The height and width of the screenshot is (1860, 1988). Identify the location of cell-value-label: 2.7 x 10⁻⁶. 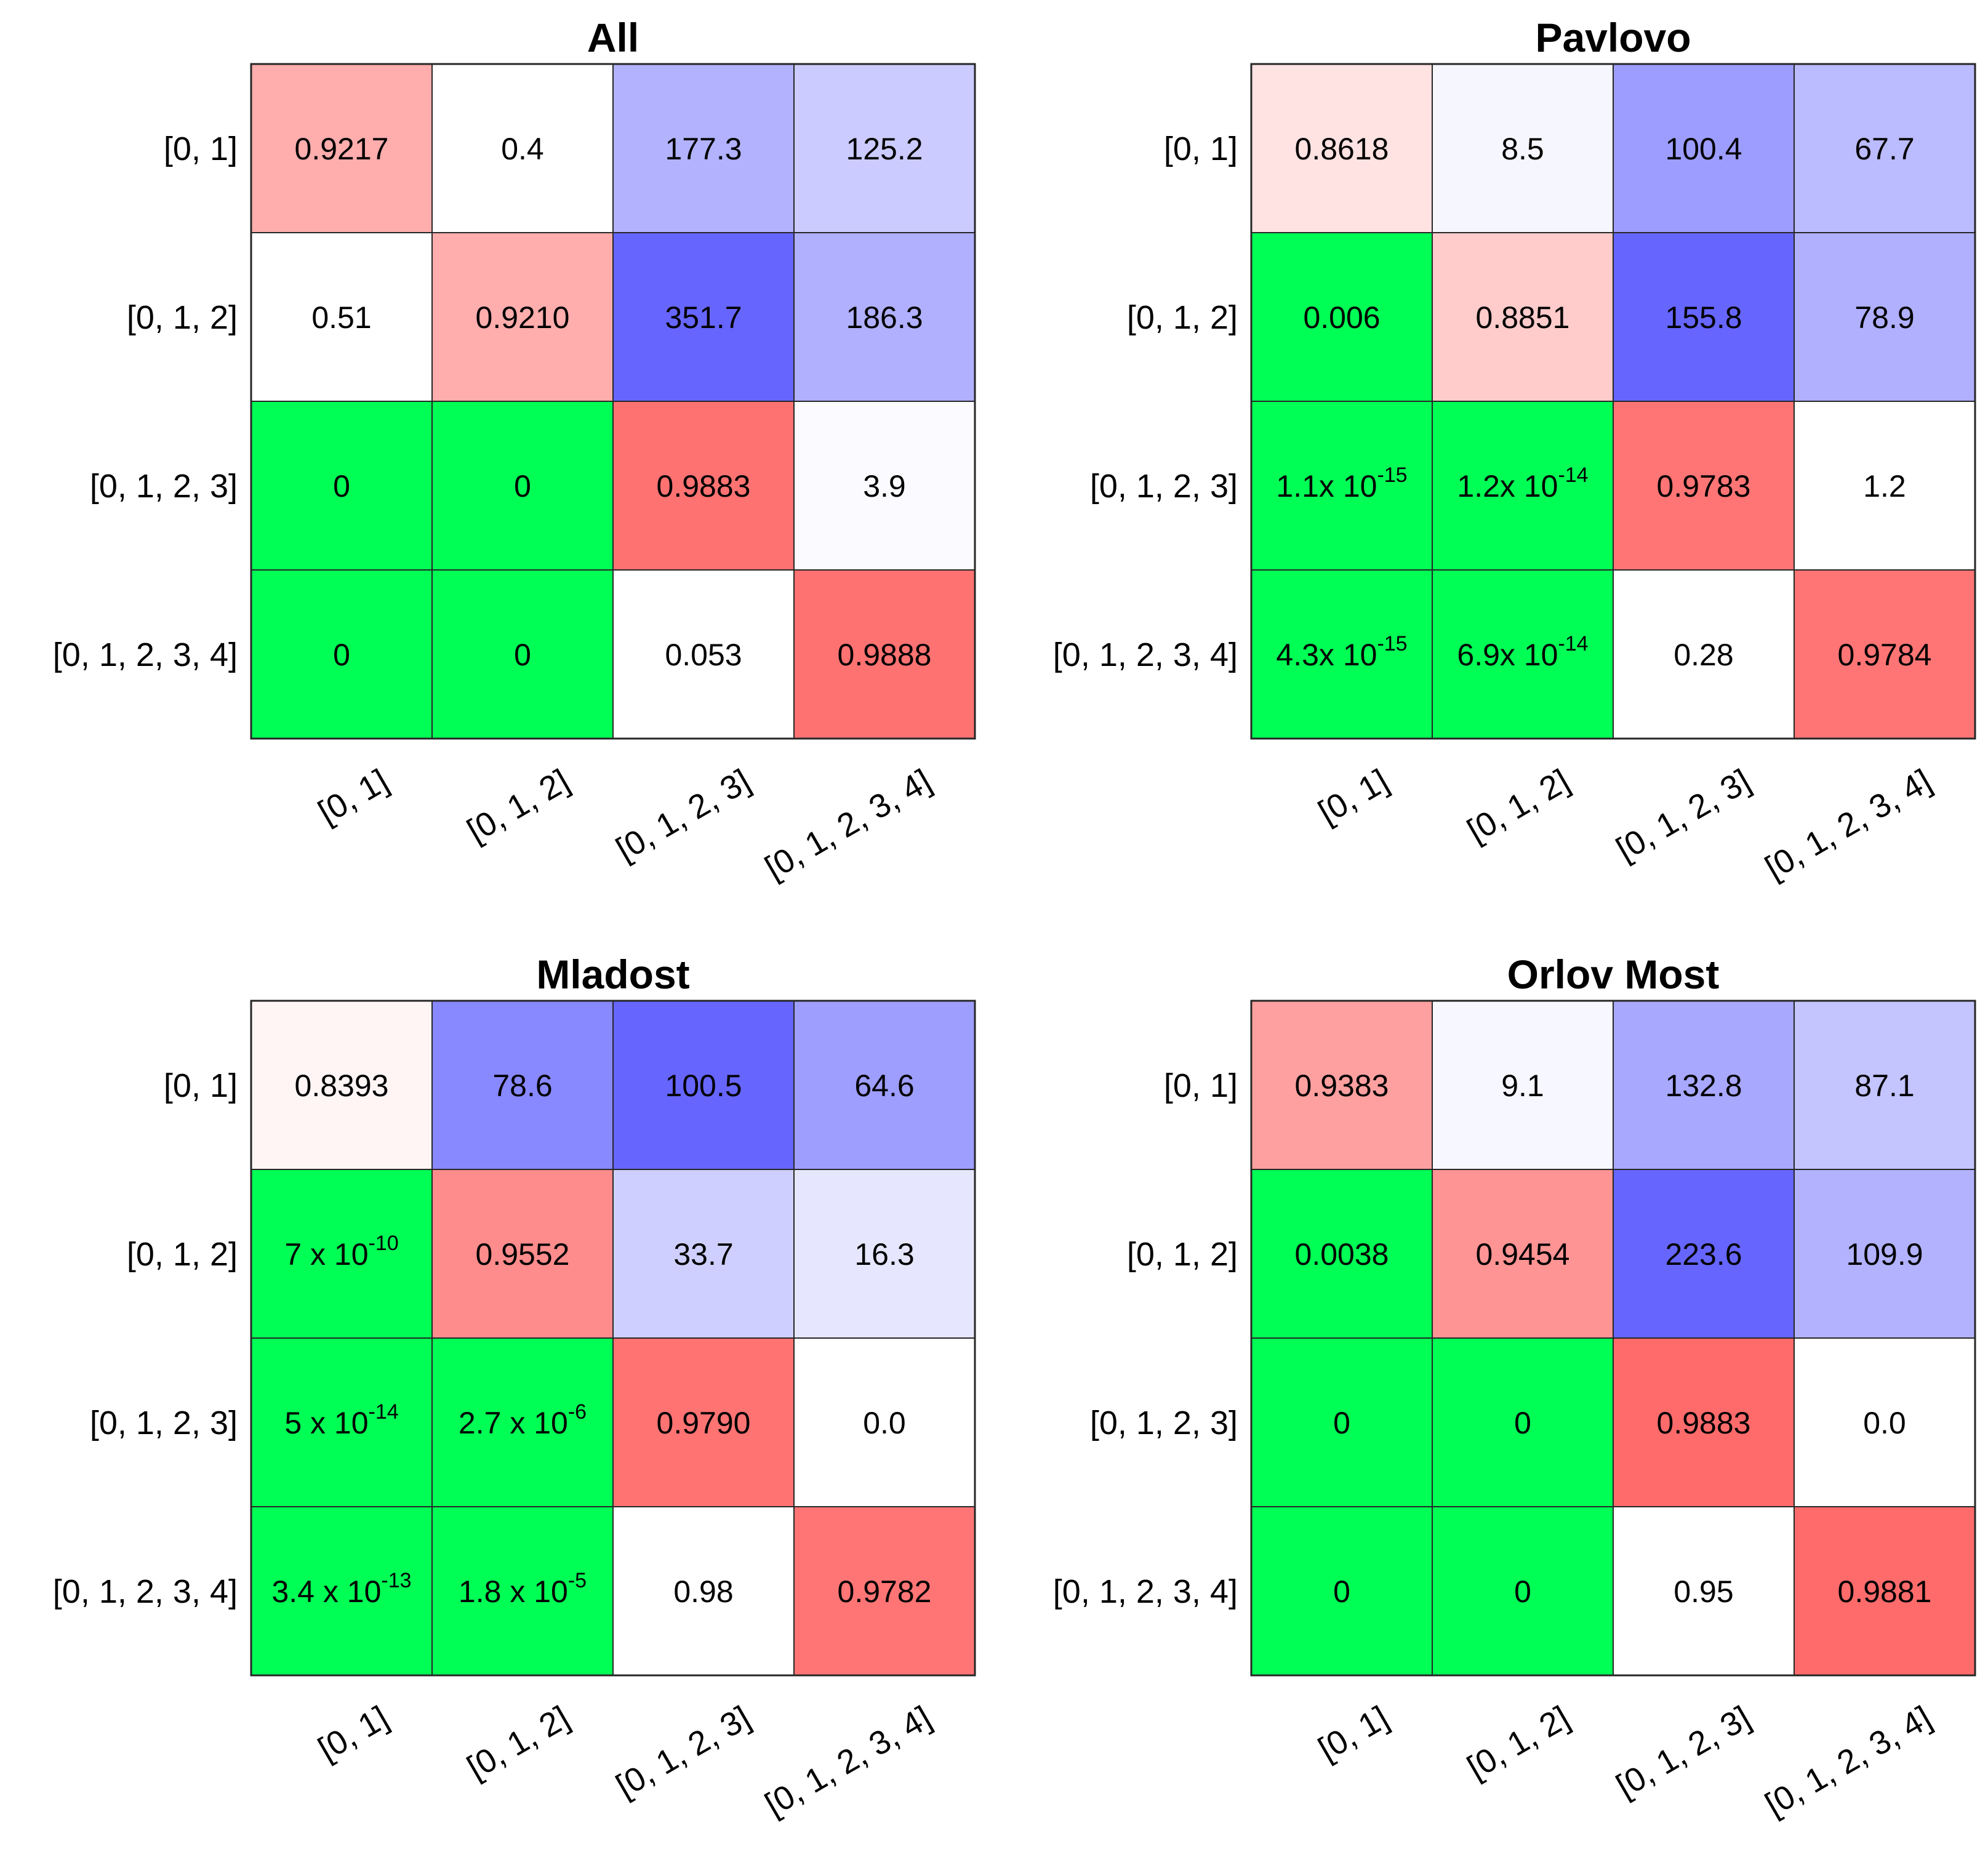
(523, 1420).